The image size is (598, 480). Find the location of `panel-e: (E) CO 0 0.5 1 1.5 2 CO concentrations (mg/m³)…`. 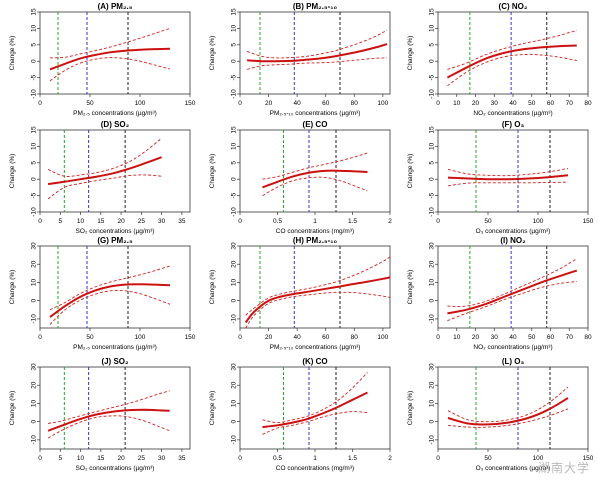

panel-e: (E) CO 0 0.5 1 1.5 2 CO concentrations (mg/m³)… is located at coordinates (300, 177).